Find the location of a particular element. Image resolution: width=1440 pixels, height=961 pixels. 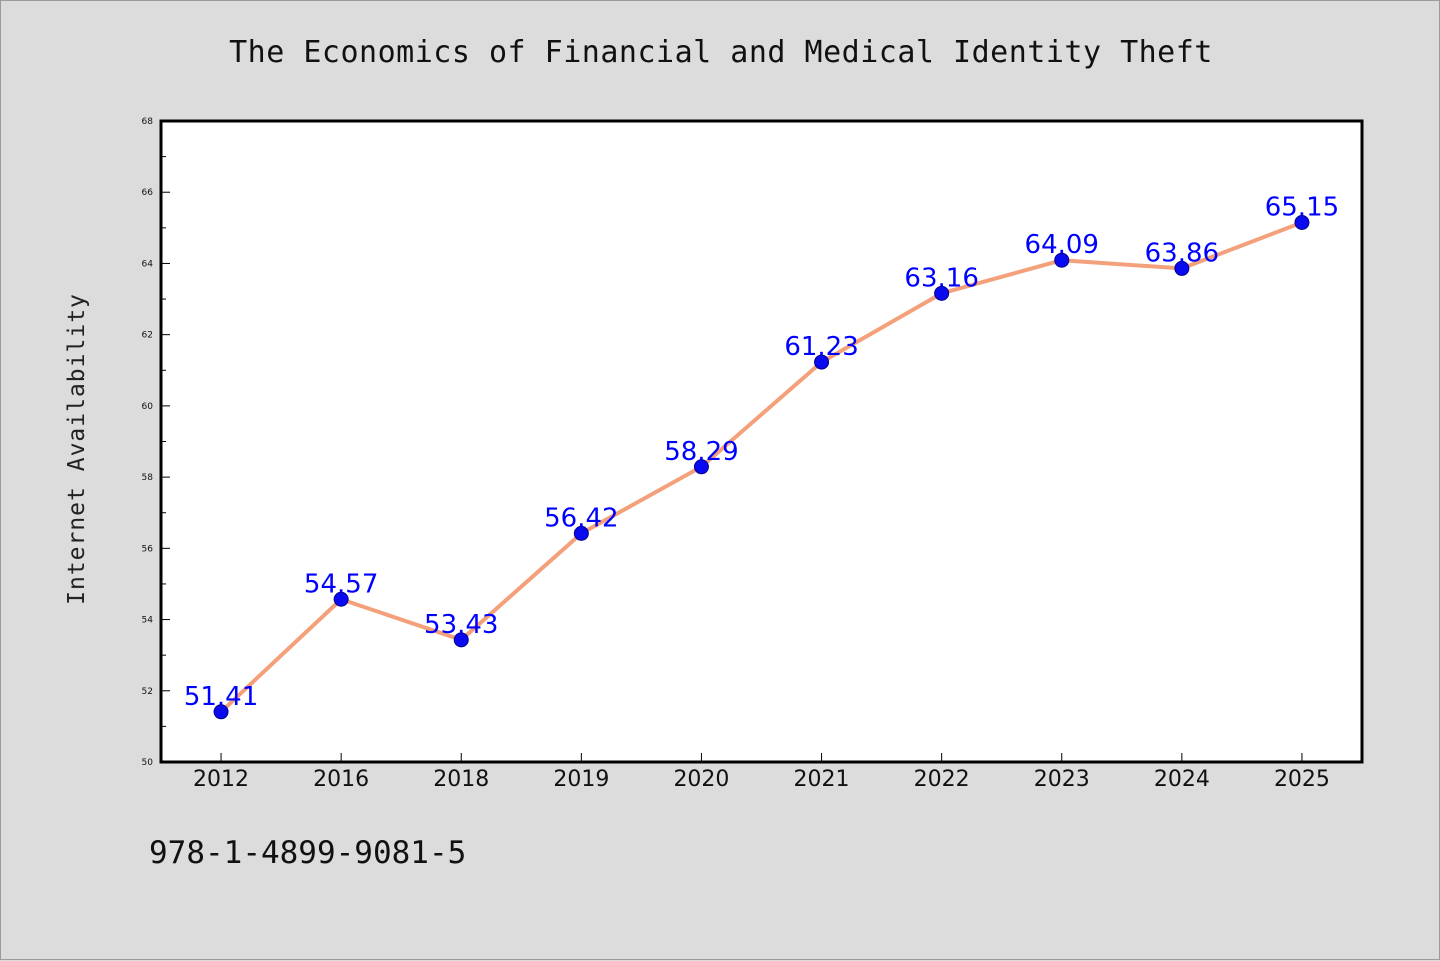

y-tick-label: 60 is located at coordinates (148, 407).